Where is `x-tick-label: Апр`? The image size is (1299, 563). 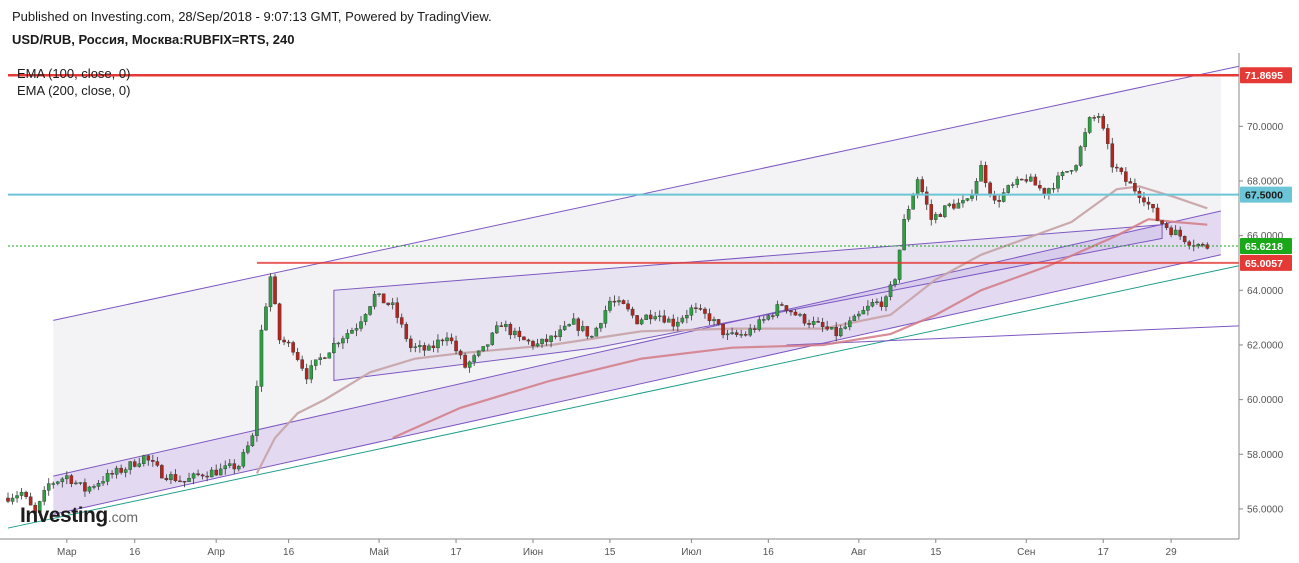
x-tick-label: Апр is located at coordinates (216, 552).